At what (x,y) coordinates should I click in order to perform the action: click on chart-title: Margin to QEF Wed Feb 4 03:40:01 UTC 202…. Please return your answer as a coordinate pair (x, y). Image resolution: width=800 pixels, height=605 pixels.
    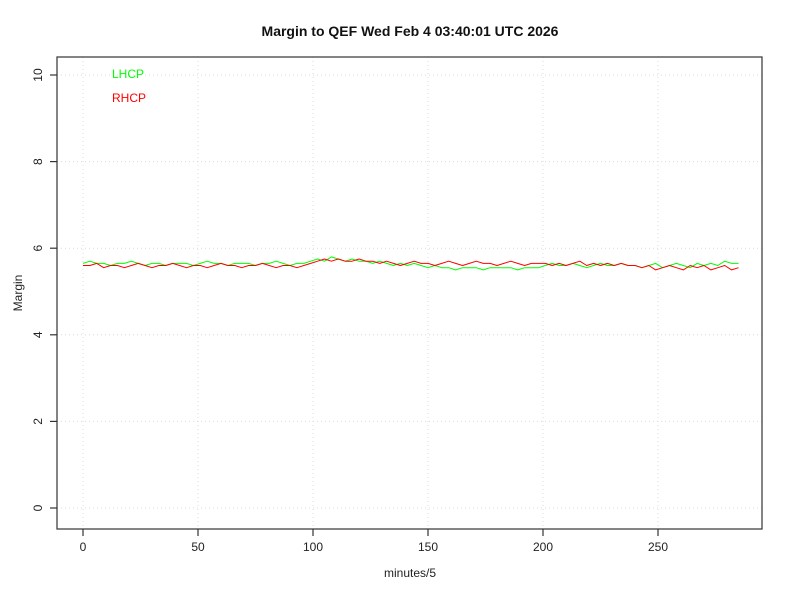
    Looking at the image, I should click on (410, 31).